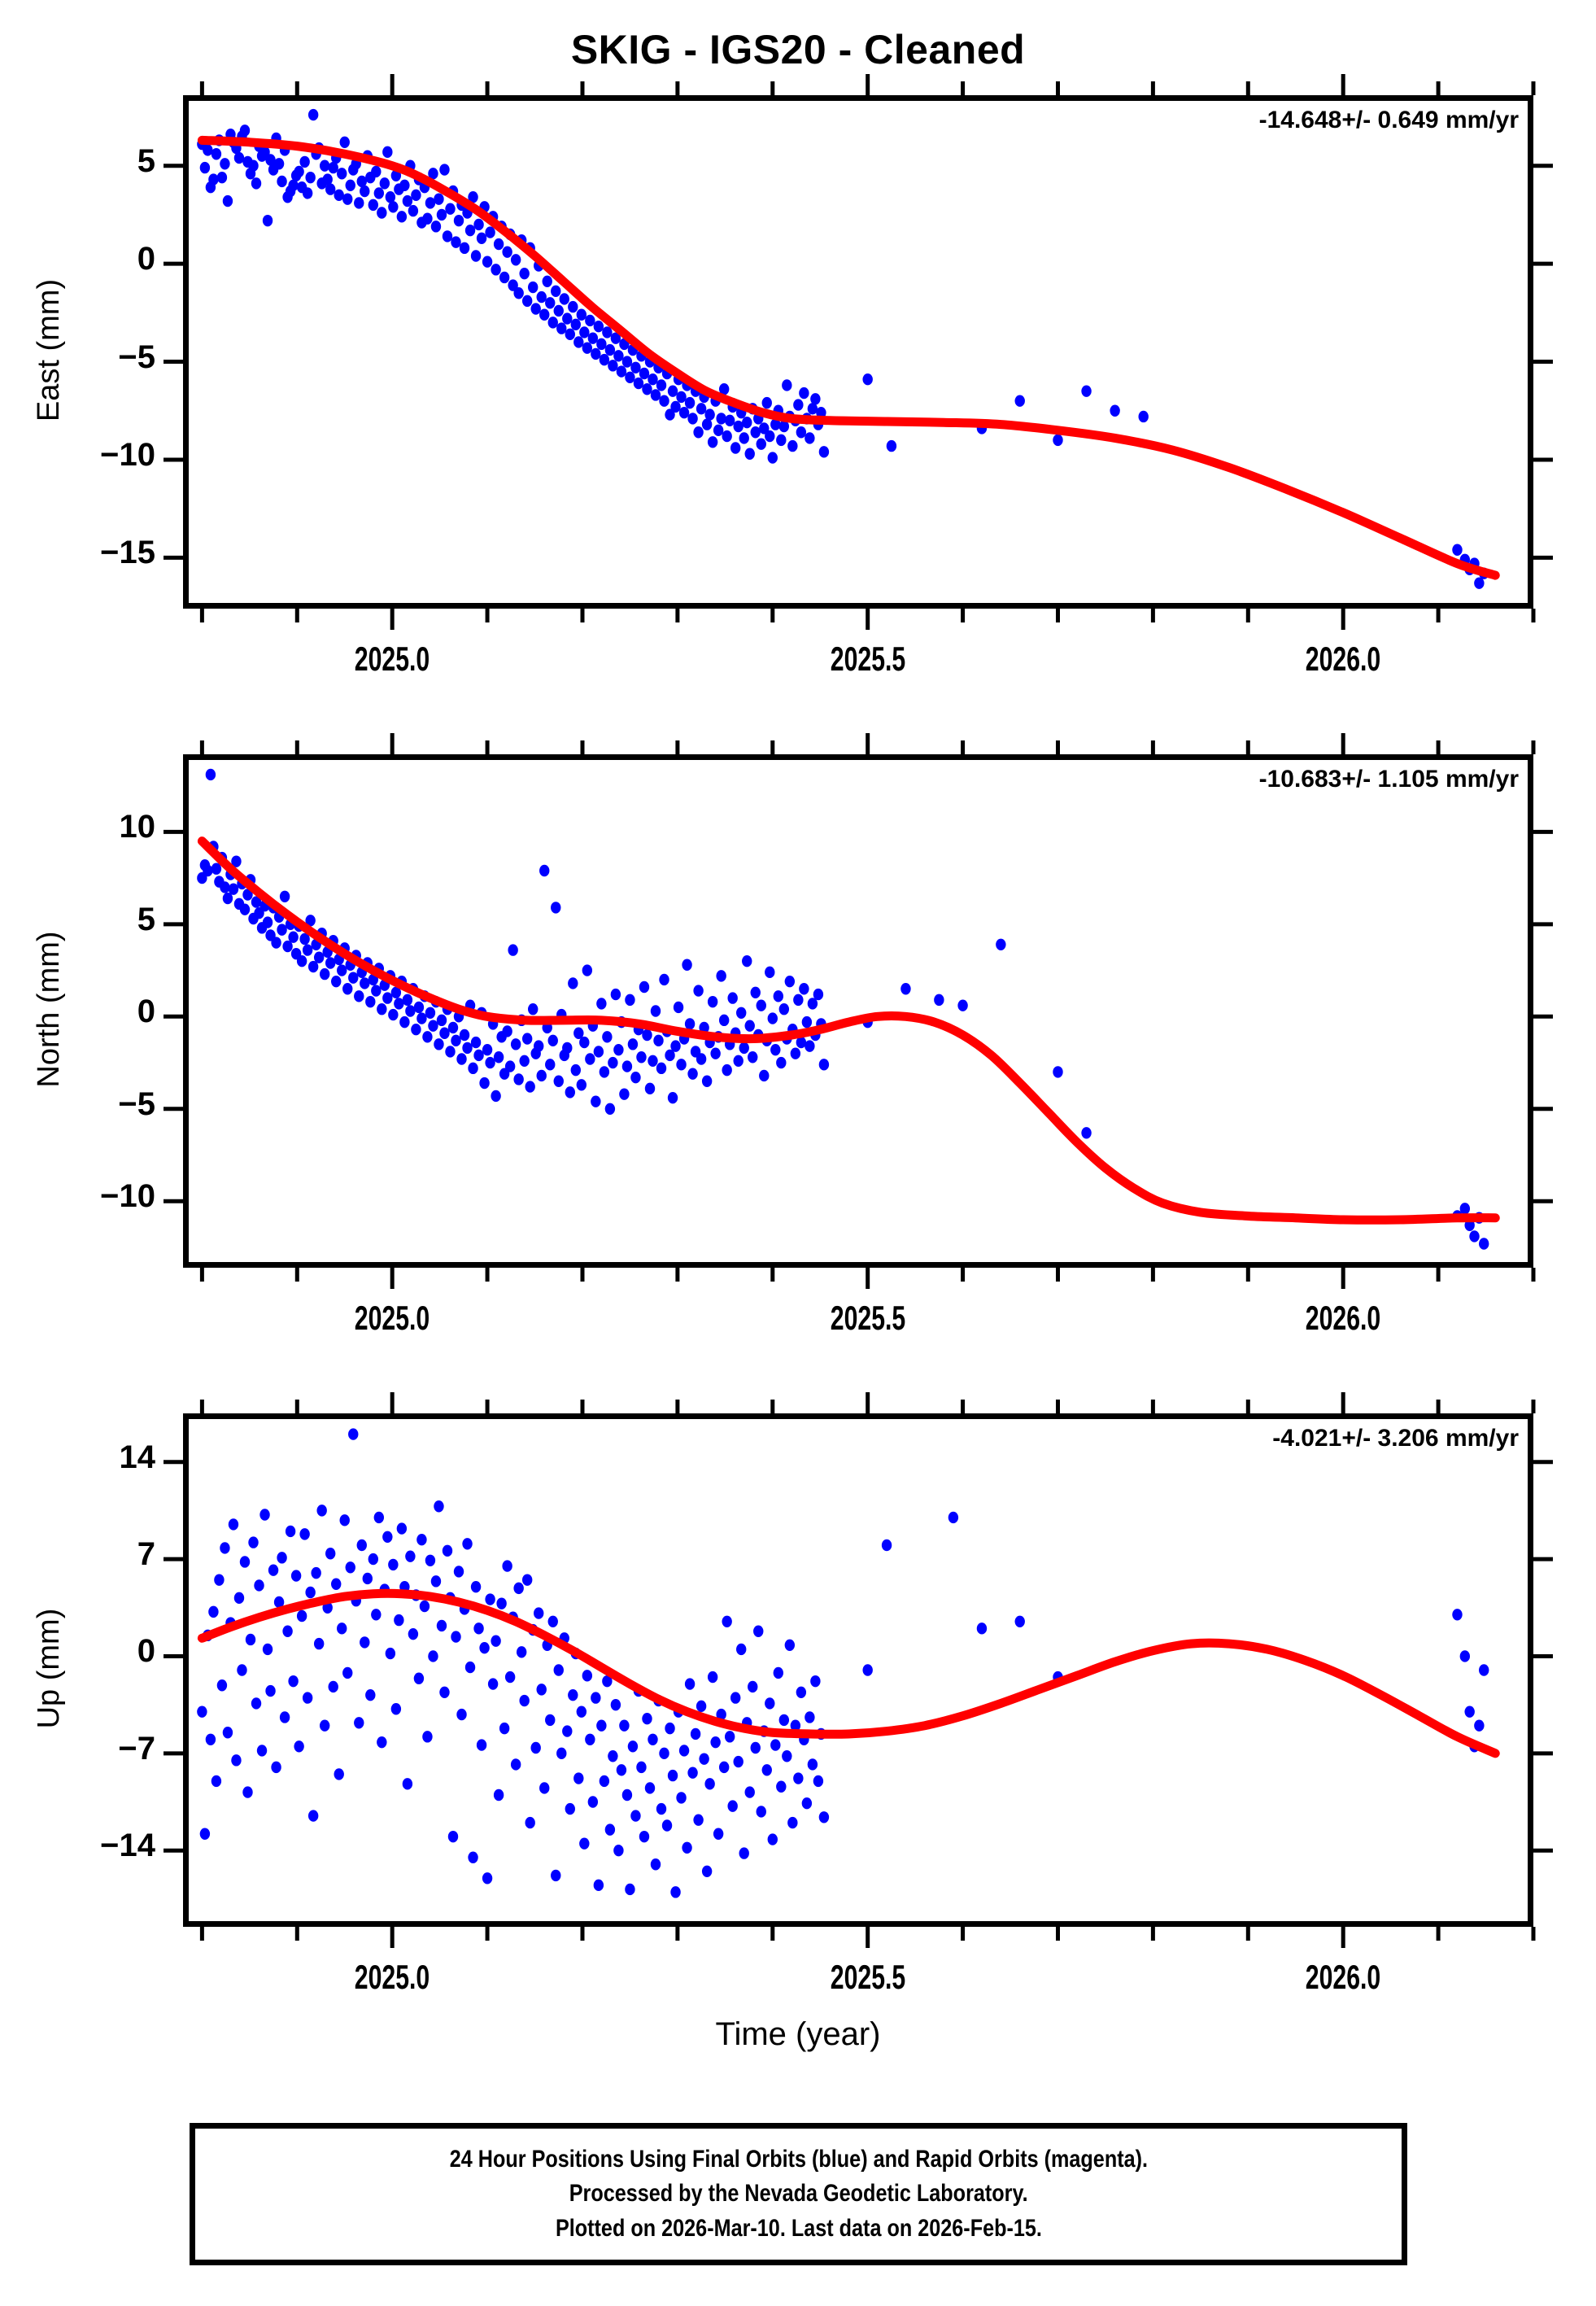 This screenshot has height=2306, width=1596. Describe the element at coordinates (146, 1651) in the screenshot. I see `ytick-label-up-2: 0` at that location.